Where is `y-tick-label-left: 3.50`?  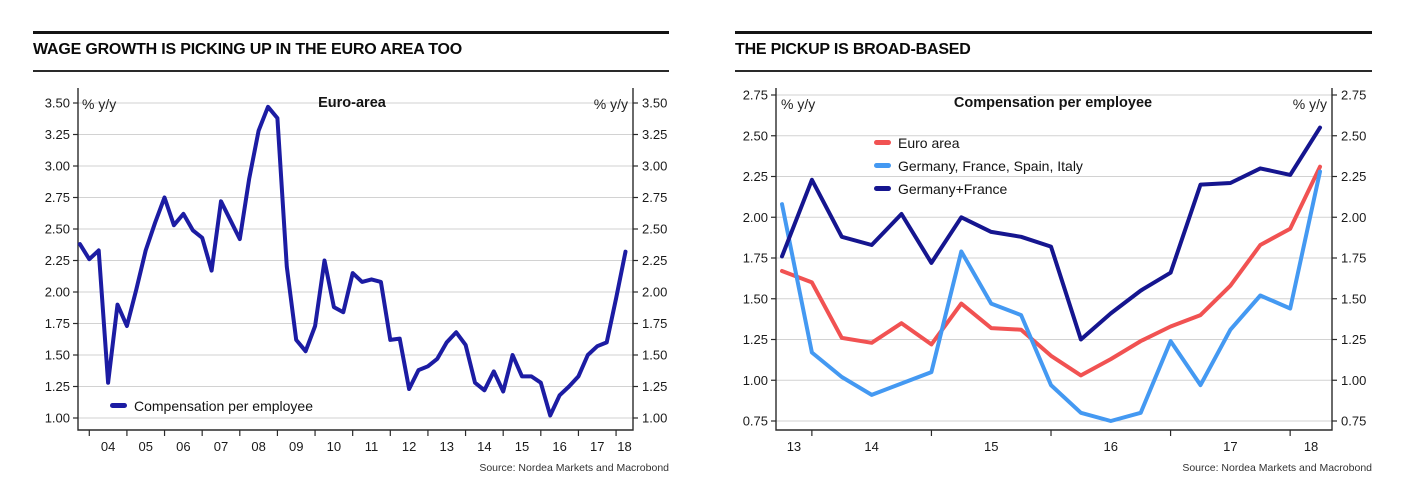 y-tick-label-left: 3.50 is located at coordinates (57, 103).